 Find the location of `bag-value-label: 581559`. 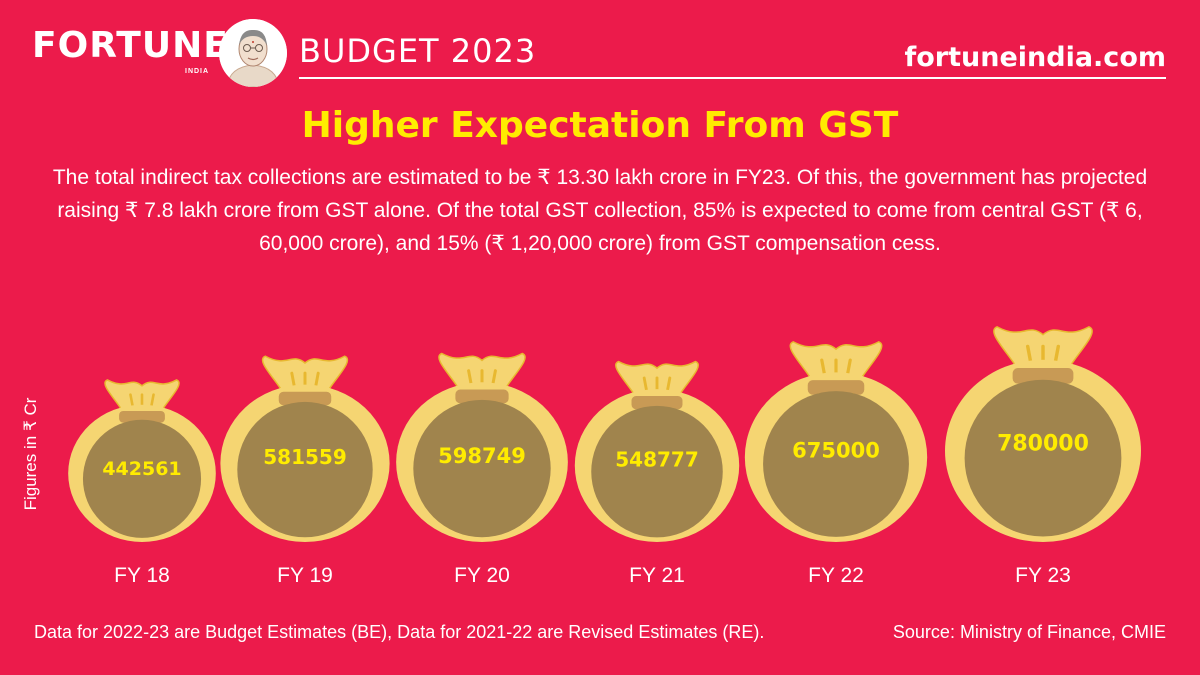

bag-value-label: 581559 is located at coordinates (305, 457).